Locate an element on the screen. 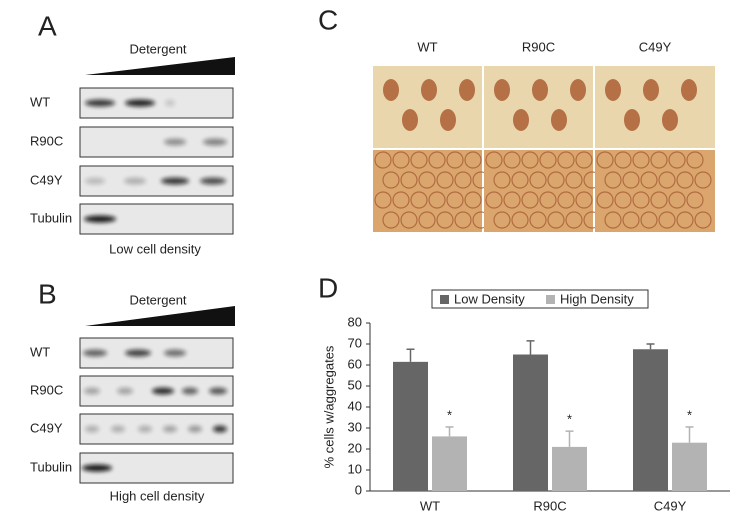 This screenshot has width=738, height=521. y-tick-label: 30 is located at coordinates (355, 426).